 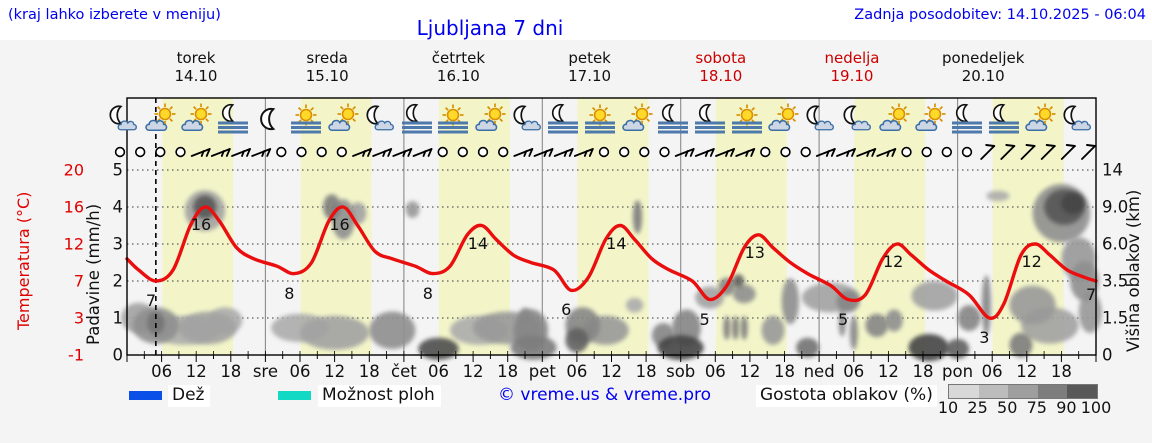 What do you see at coordinates (458, 75) in the screenshot?
I see `day-date: 16.10` at bounding box center [458, 75].